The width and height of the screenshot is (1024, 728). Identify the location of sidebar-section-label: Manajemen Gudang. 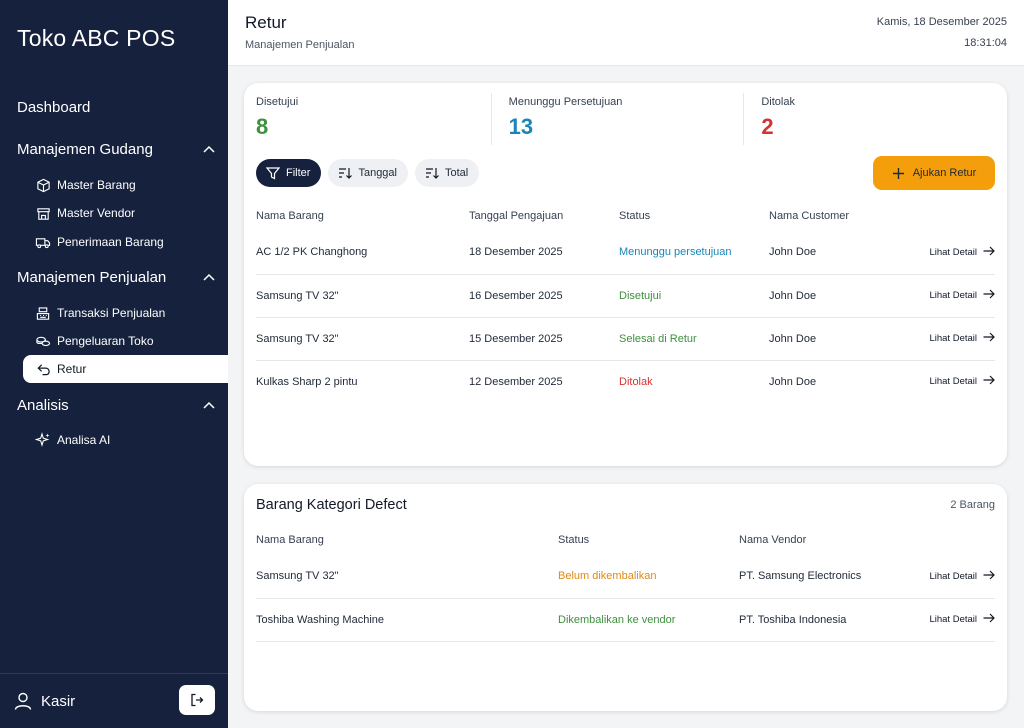
(85, 149).